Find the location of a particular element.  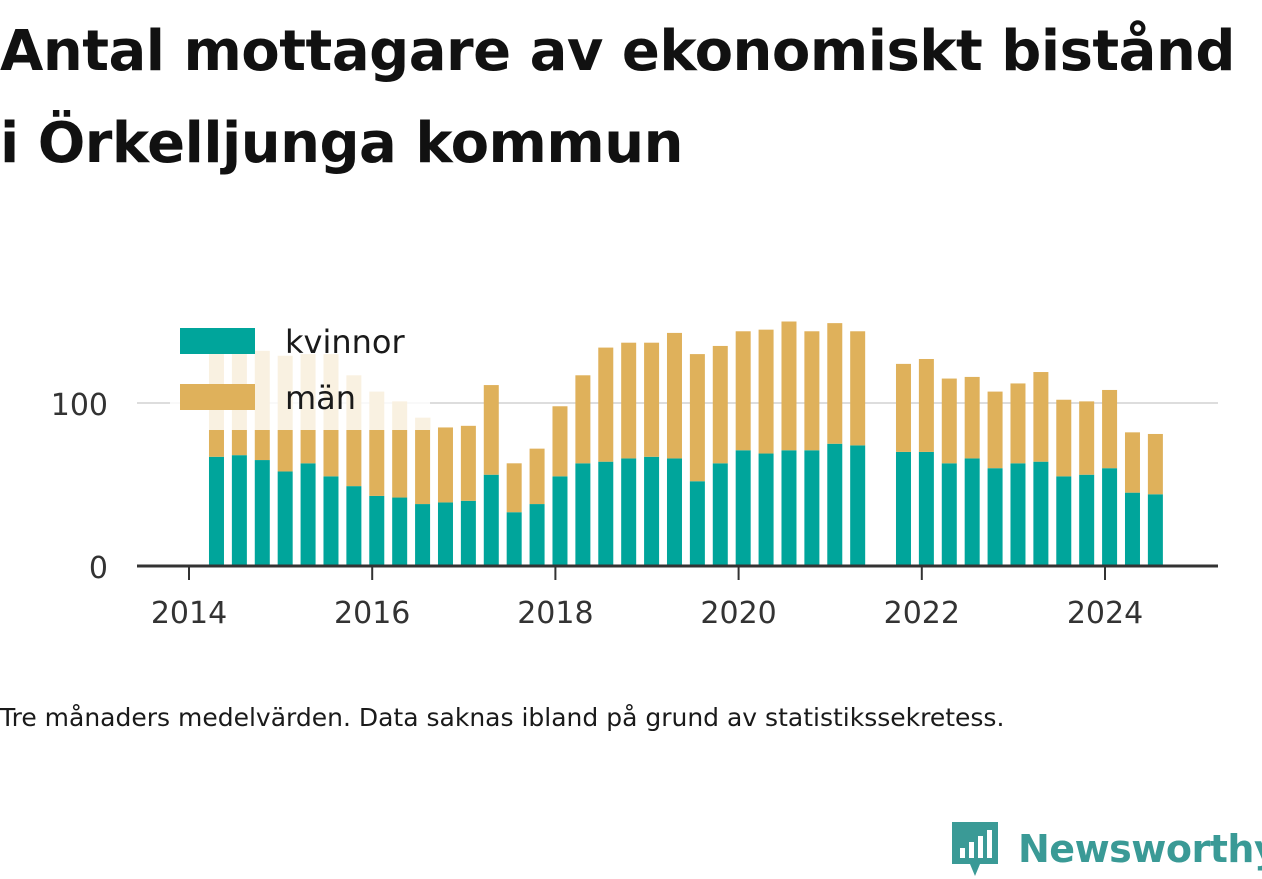

brand-logo: Newsworthy is located at coordinates (1106, 849).